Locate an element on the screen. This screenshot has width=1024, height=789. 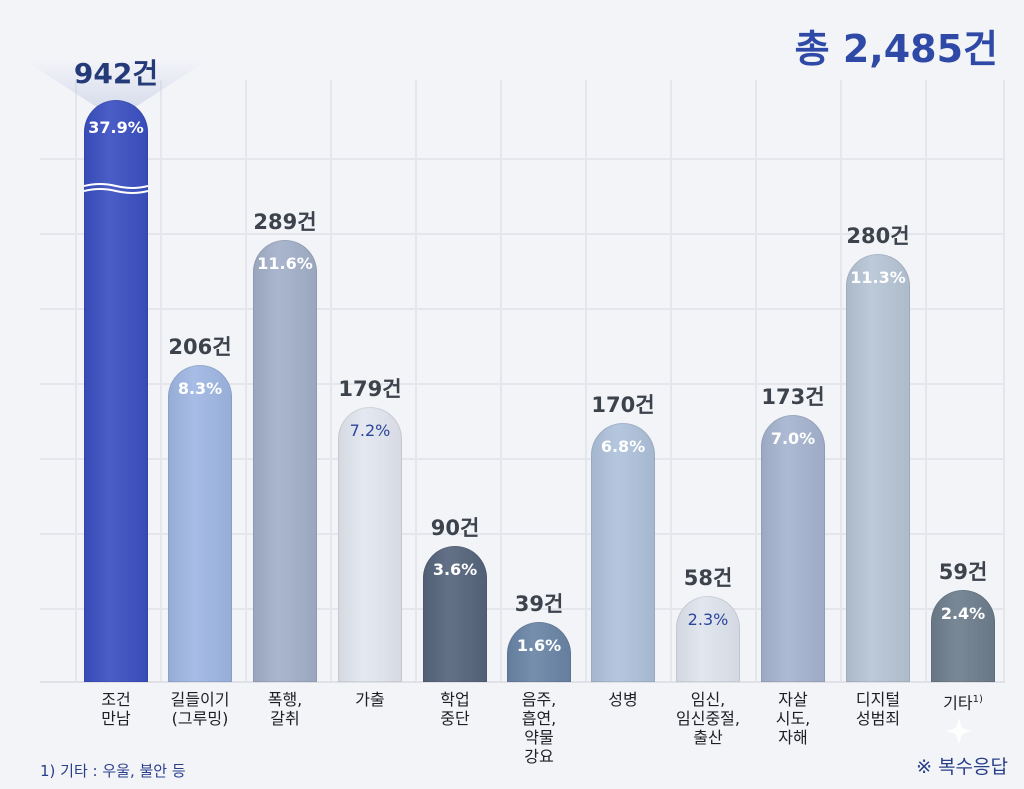
bar-count-label: 942건 is located at coordinates (116, 73).